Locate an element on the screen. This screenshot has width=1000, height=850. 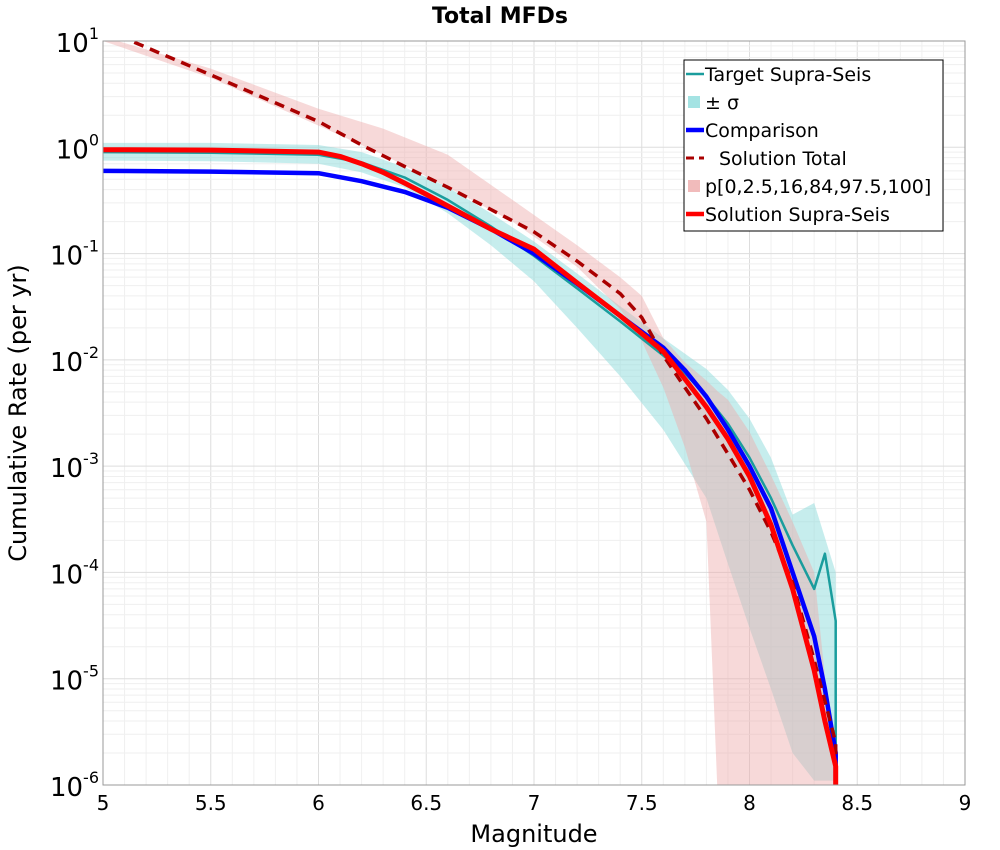
legend-label-4: p[0,2.5,16,84,97.5,100] is located at coordinates (818, 187).